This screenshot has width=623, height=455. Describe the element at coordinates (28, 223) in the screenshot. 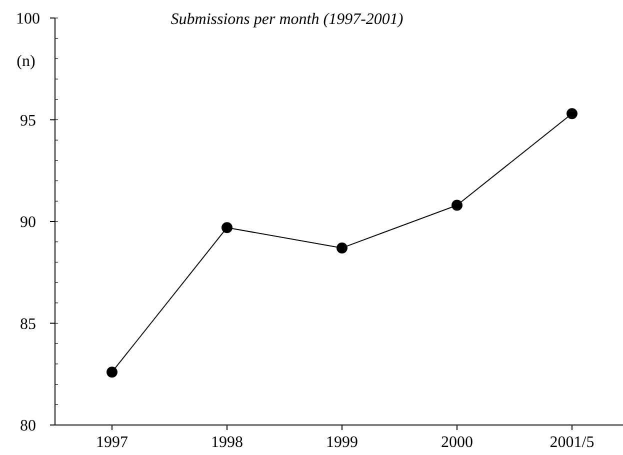

I see `y-tick-label: 90` at that location.